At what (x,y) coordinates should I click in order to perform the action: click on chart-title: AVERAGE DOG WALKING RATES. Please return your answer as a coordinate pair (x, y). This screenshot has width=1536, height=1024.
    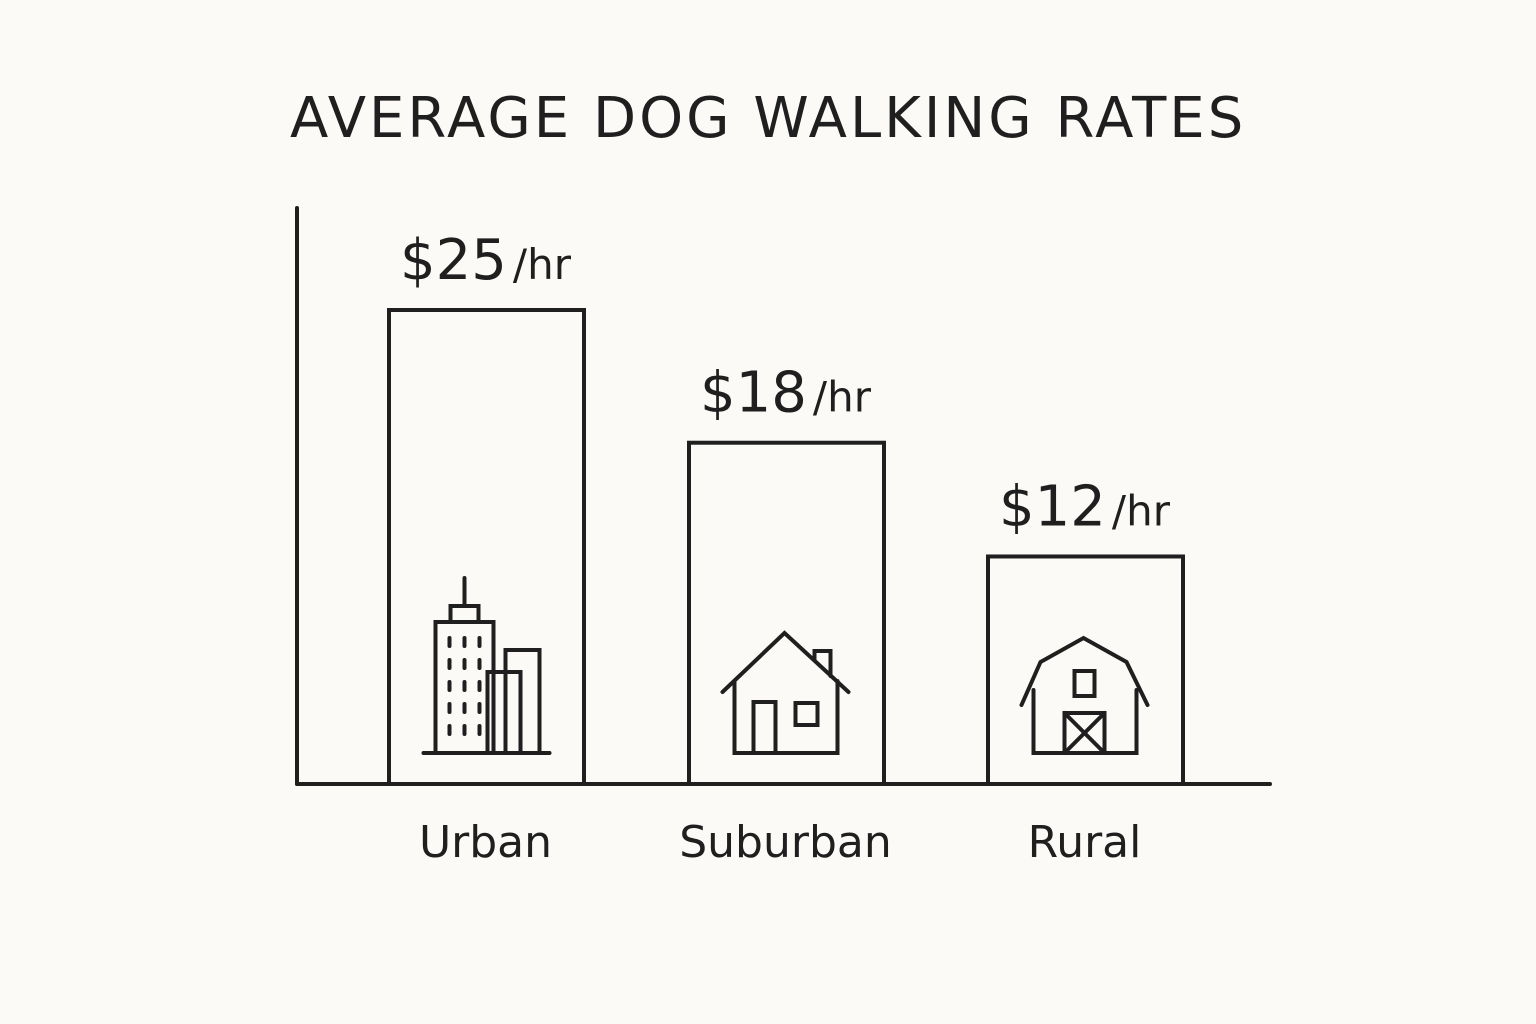
    Looking at the image, I should click on (768, 118).